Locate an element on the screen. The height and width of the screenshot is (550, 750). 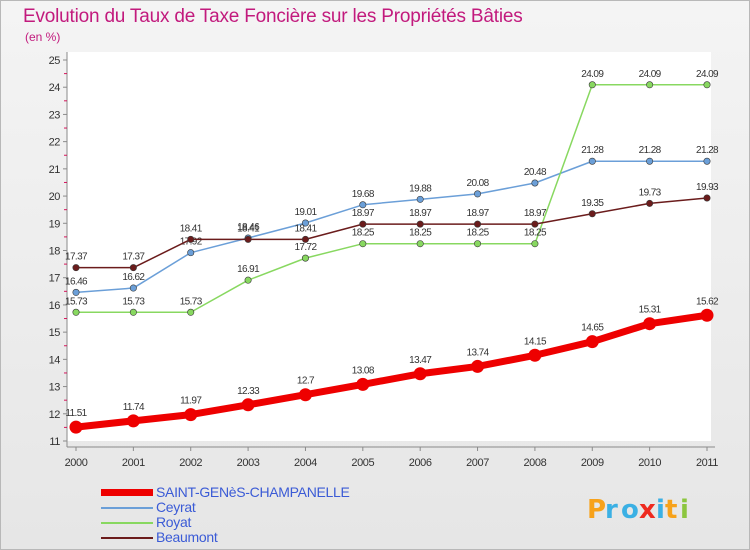
data-label-ceyrat: 18.46 is located at coordinates (248, 227).